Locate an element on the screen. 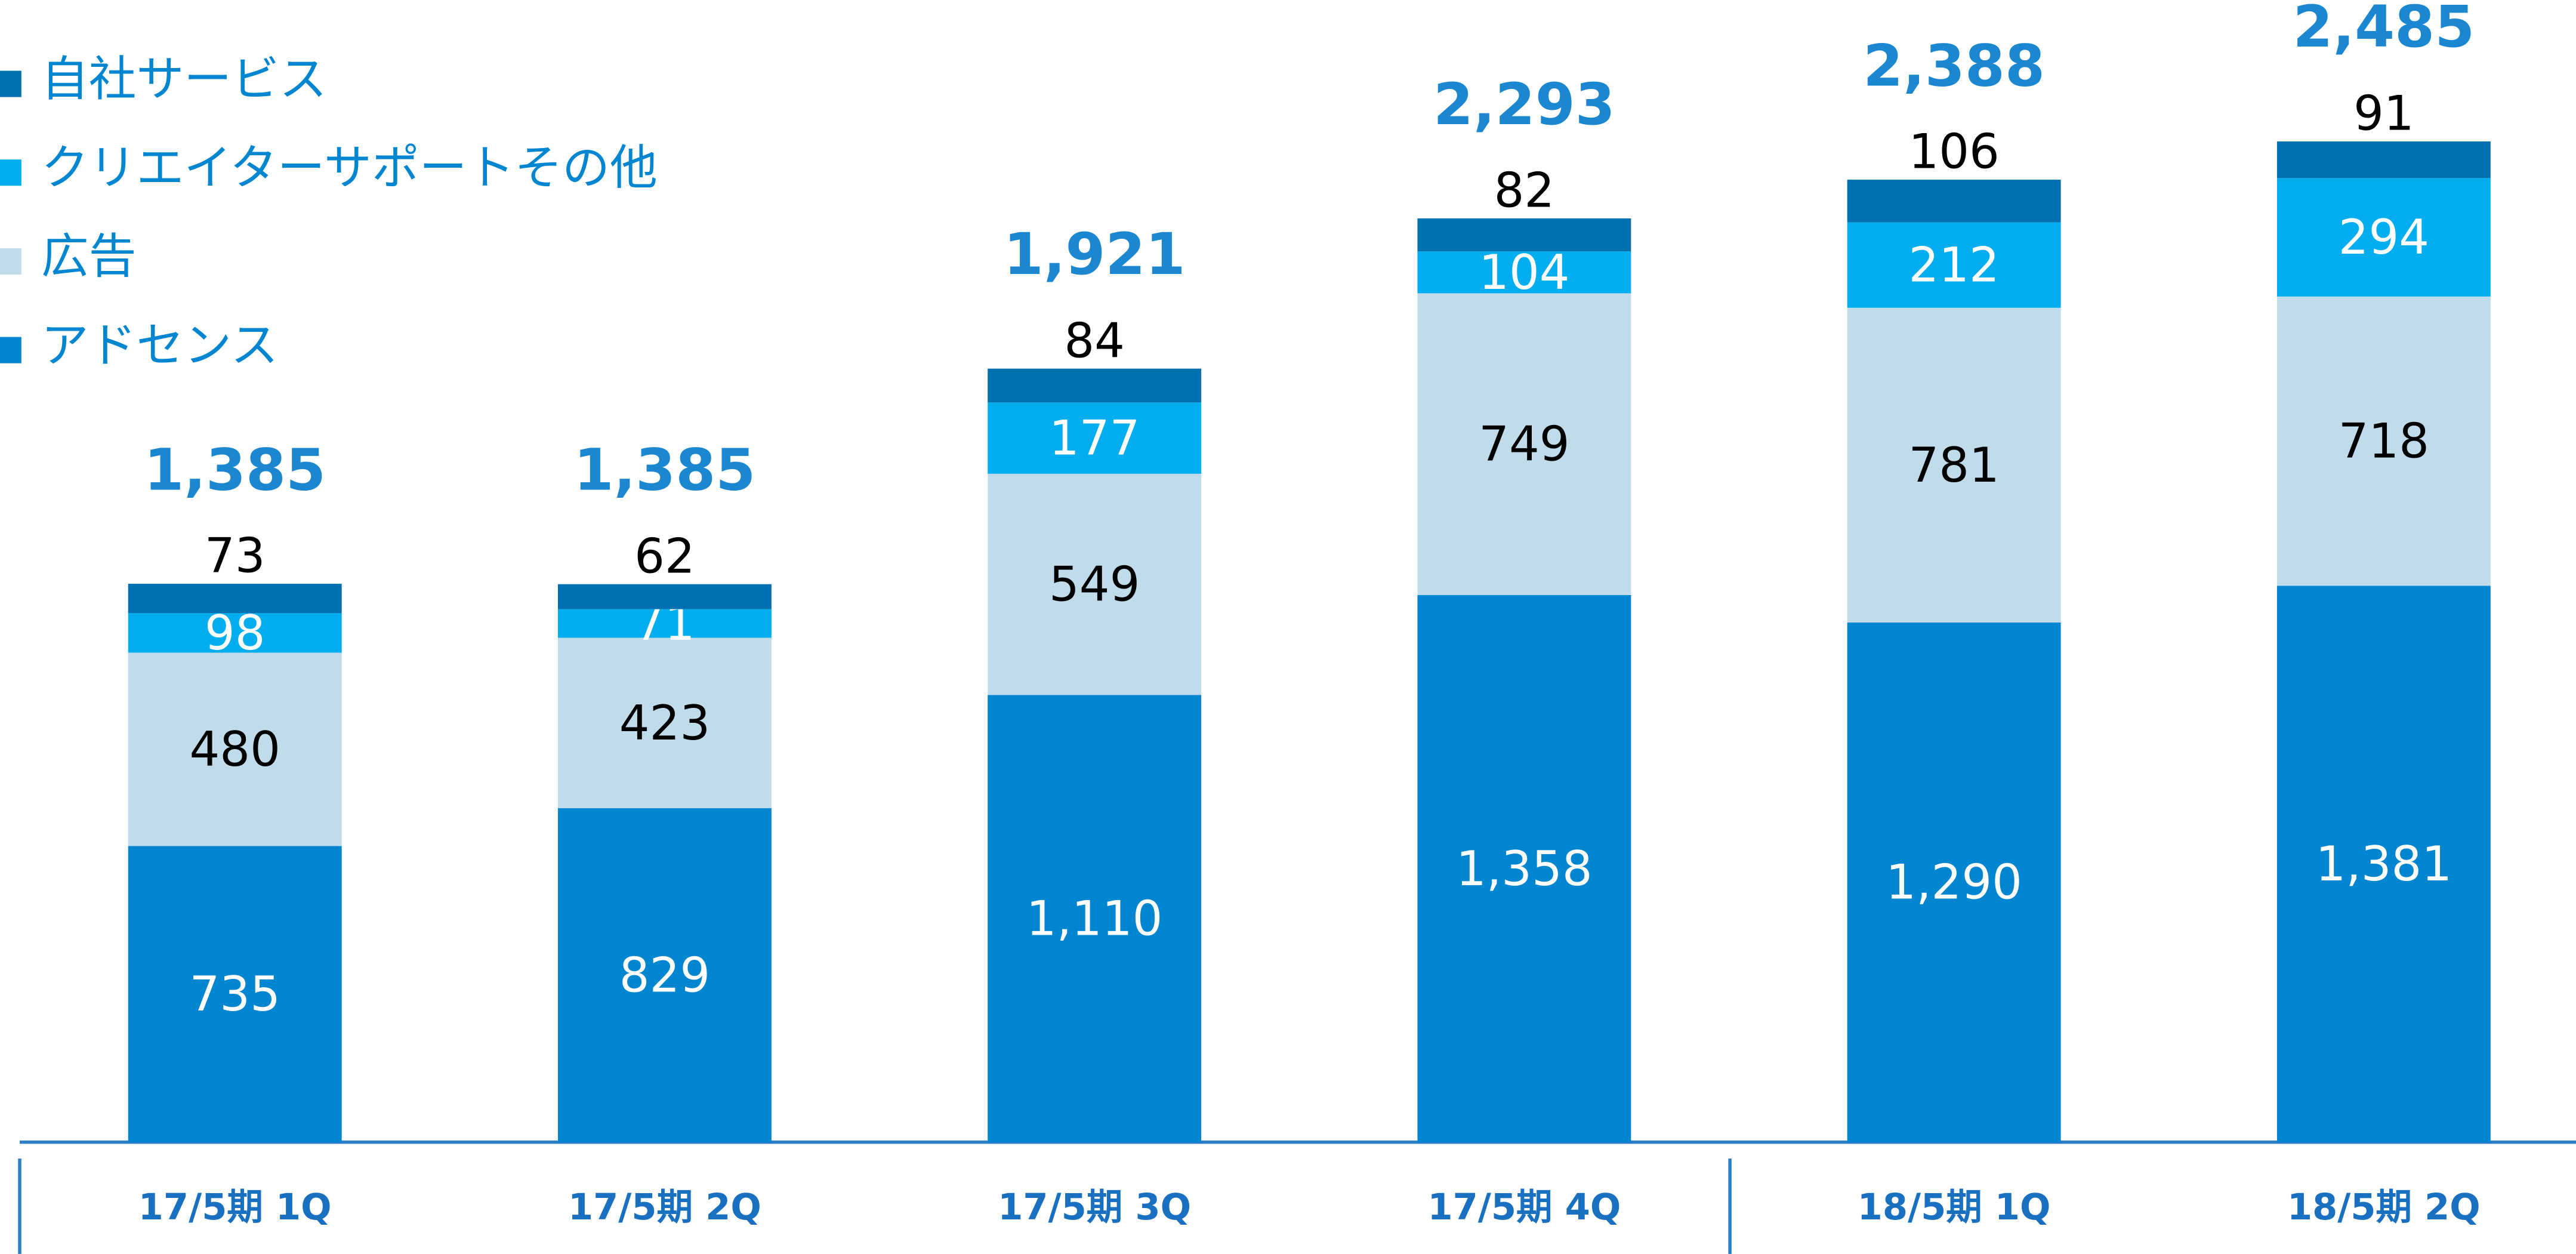  x-tick-label: 17/5期 2Q is located at coordinates (665, 1207).